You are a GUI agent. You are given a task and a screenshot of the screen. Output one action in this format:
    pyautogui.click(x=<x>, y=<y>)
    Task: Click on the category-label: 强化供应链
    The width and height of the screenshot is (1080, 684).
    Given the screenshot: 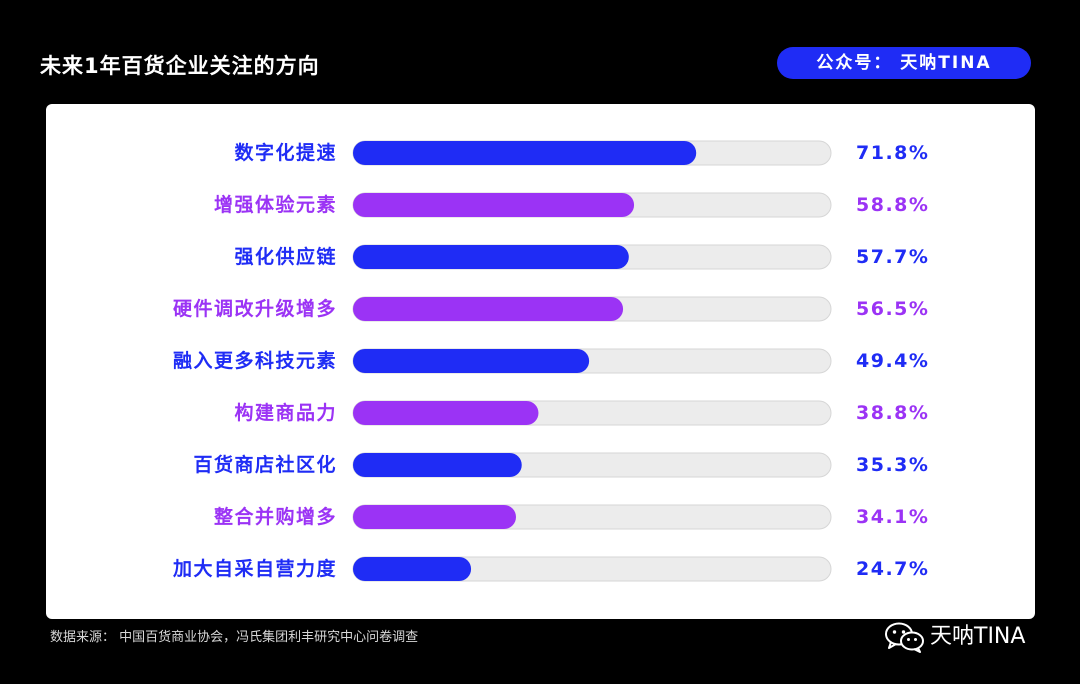 What is the action you would take?
    pyautogui.click(x=285, y=256)
    